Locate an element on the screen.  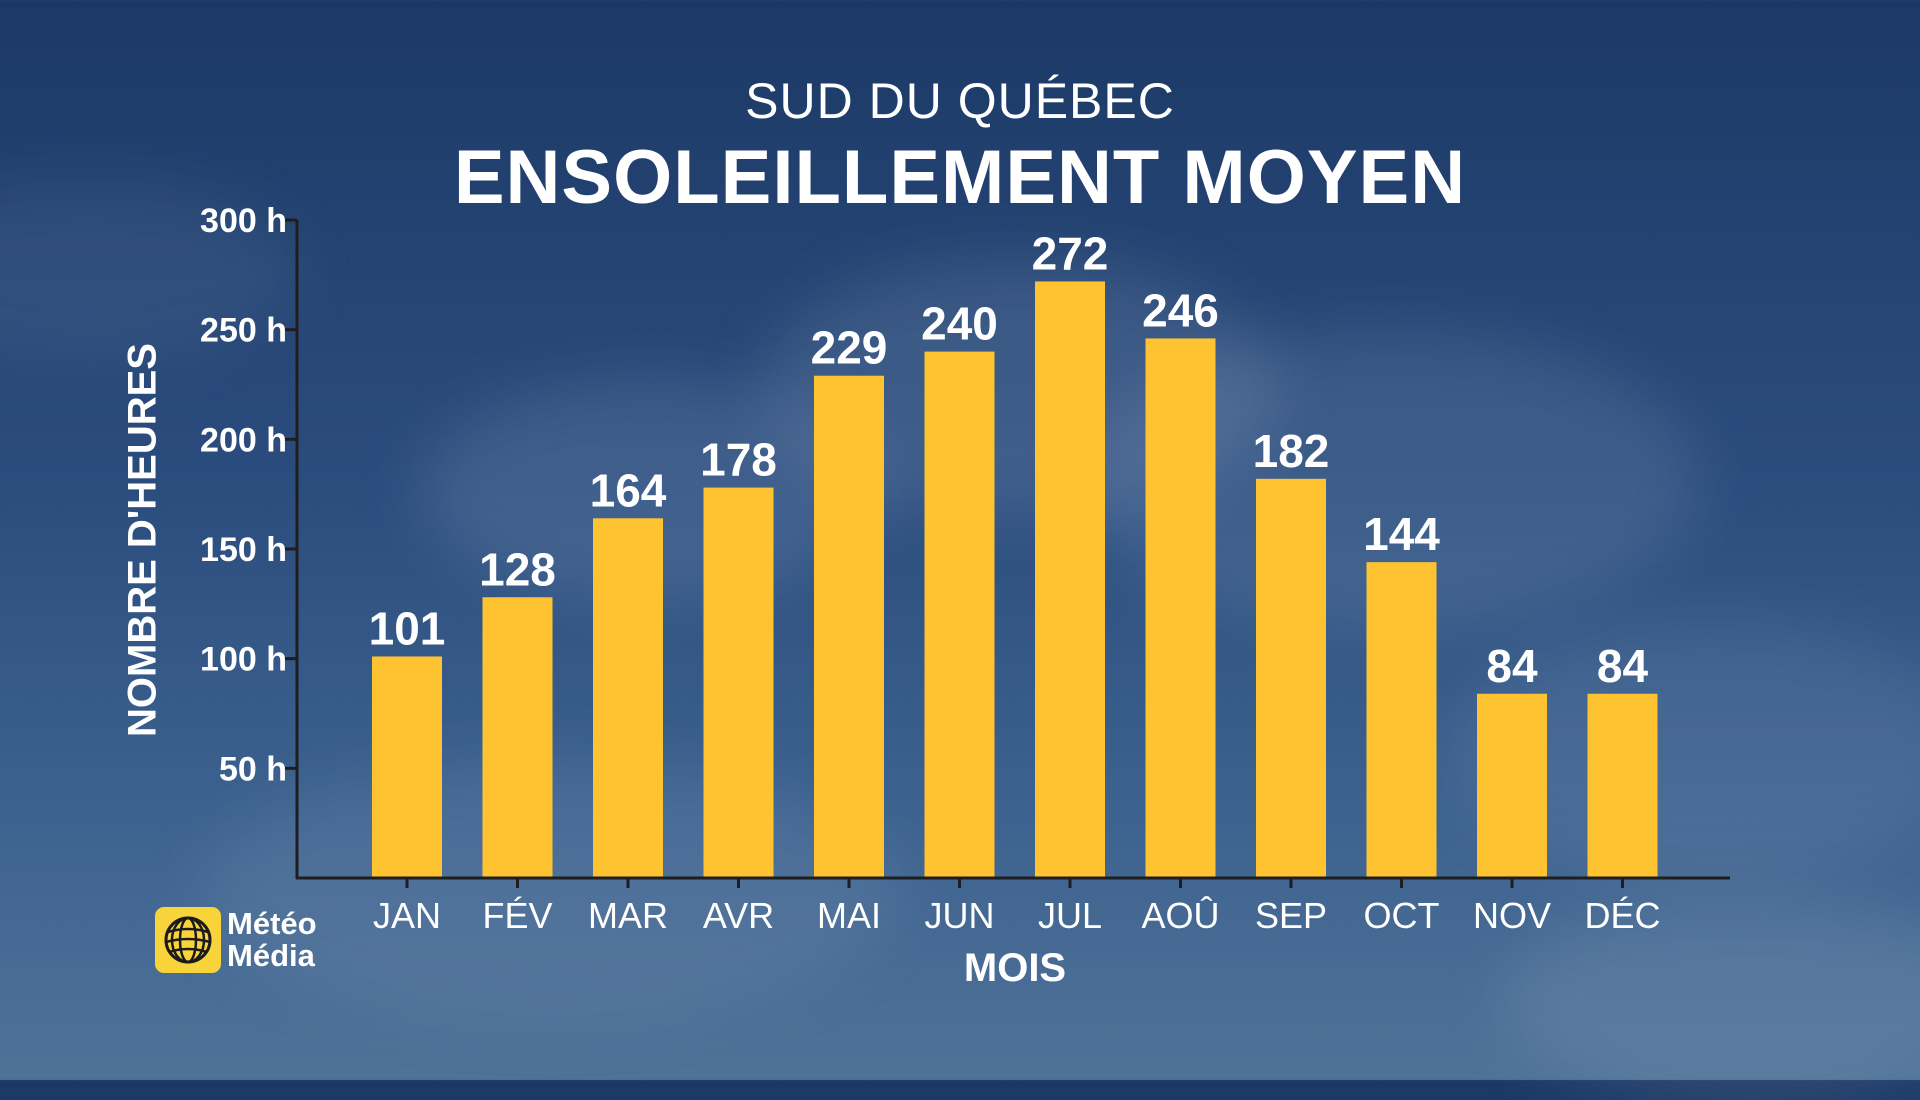
x-tick-label-10: NOV is located at coordinates (1512, 915).